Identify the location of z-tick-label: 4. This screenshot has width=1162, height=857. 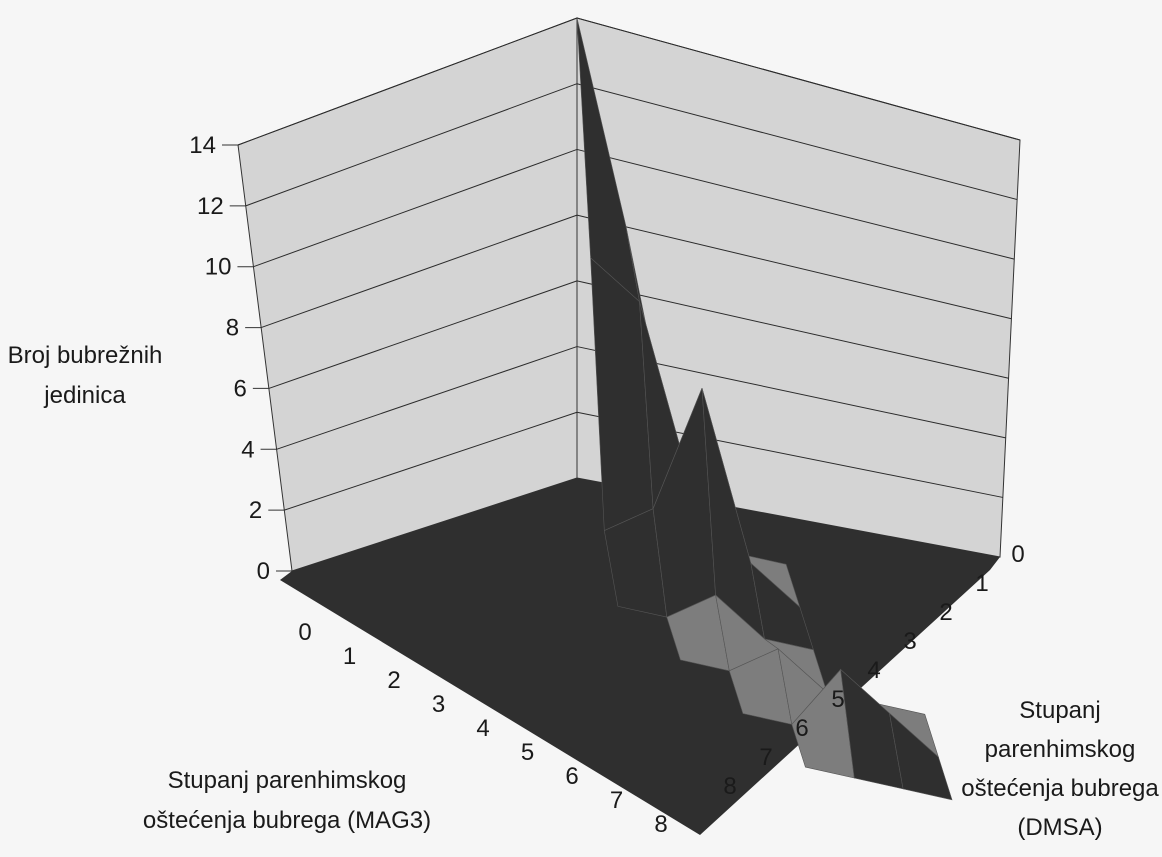
(247, 449).